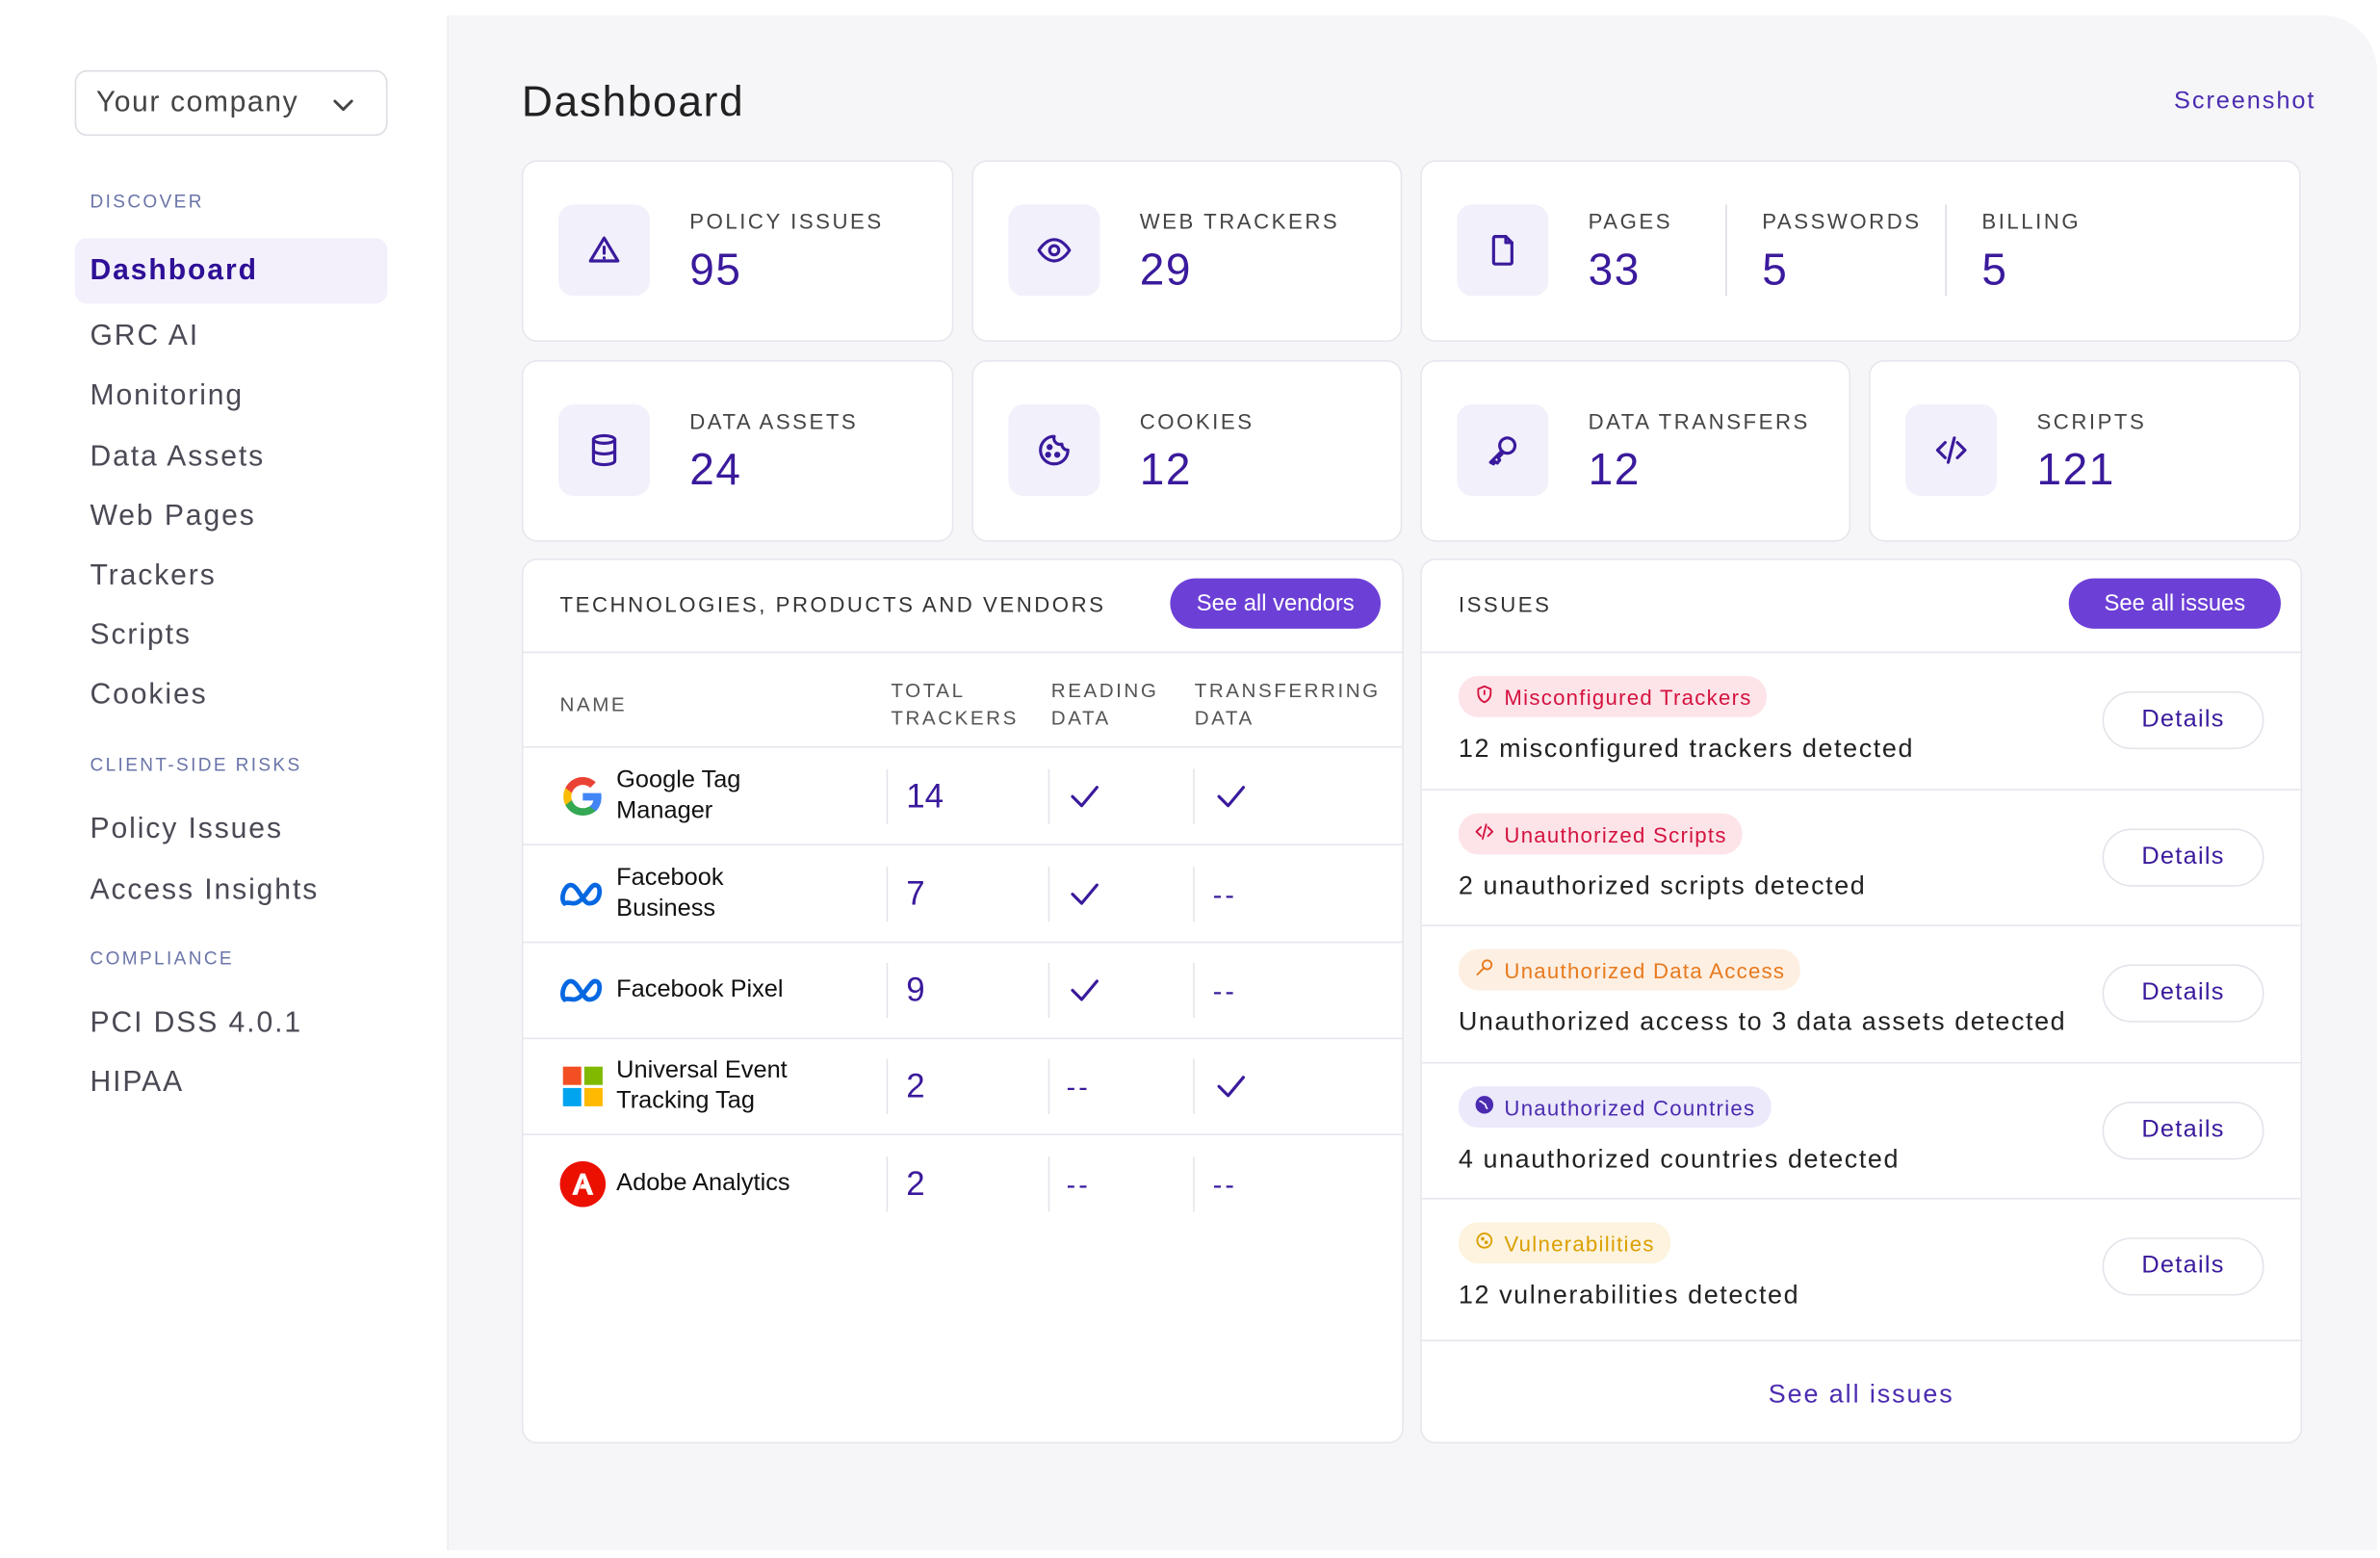 The width and height of the screenshot is (2380, 1558). I want to click on stat-value: 12, so click(1166, 471).